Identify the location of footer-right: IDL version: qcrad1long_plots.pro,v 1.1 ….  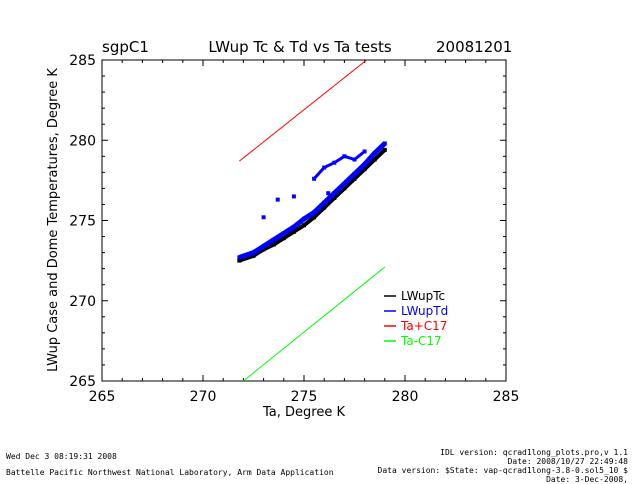
(503, 466).